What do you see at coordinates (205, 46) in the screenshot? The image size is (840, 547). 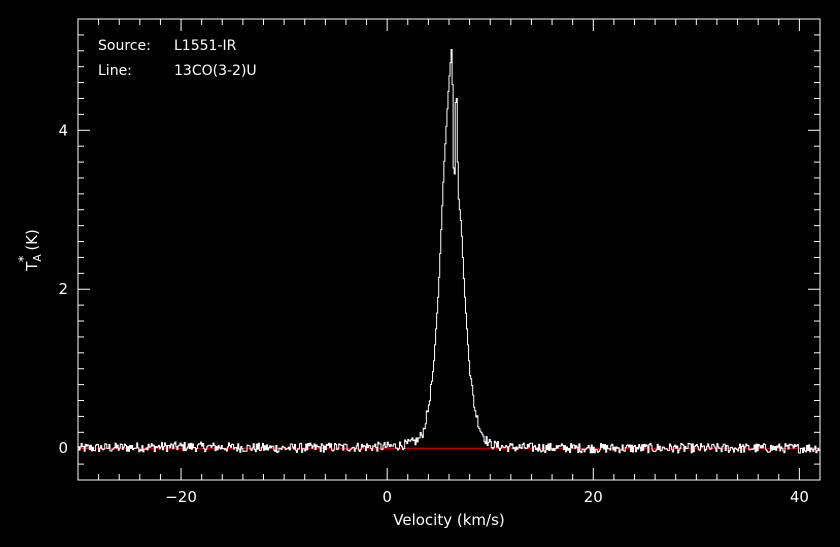 I see `source-value: L1551-IR` at bounding box center [205, 46].